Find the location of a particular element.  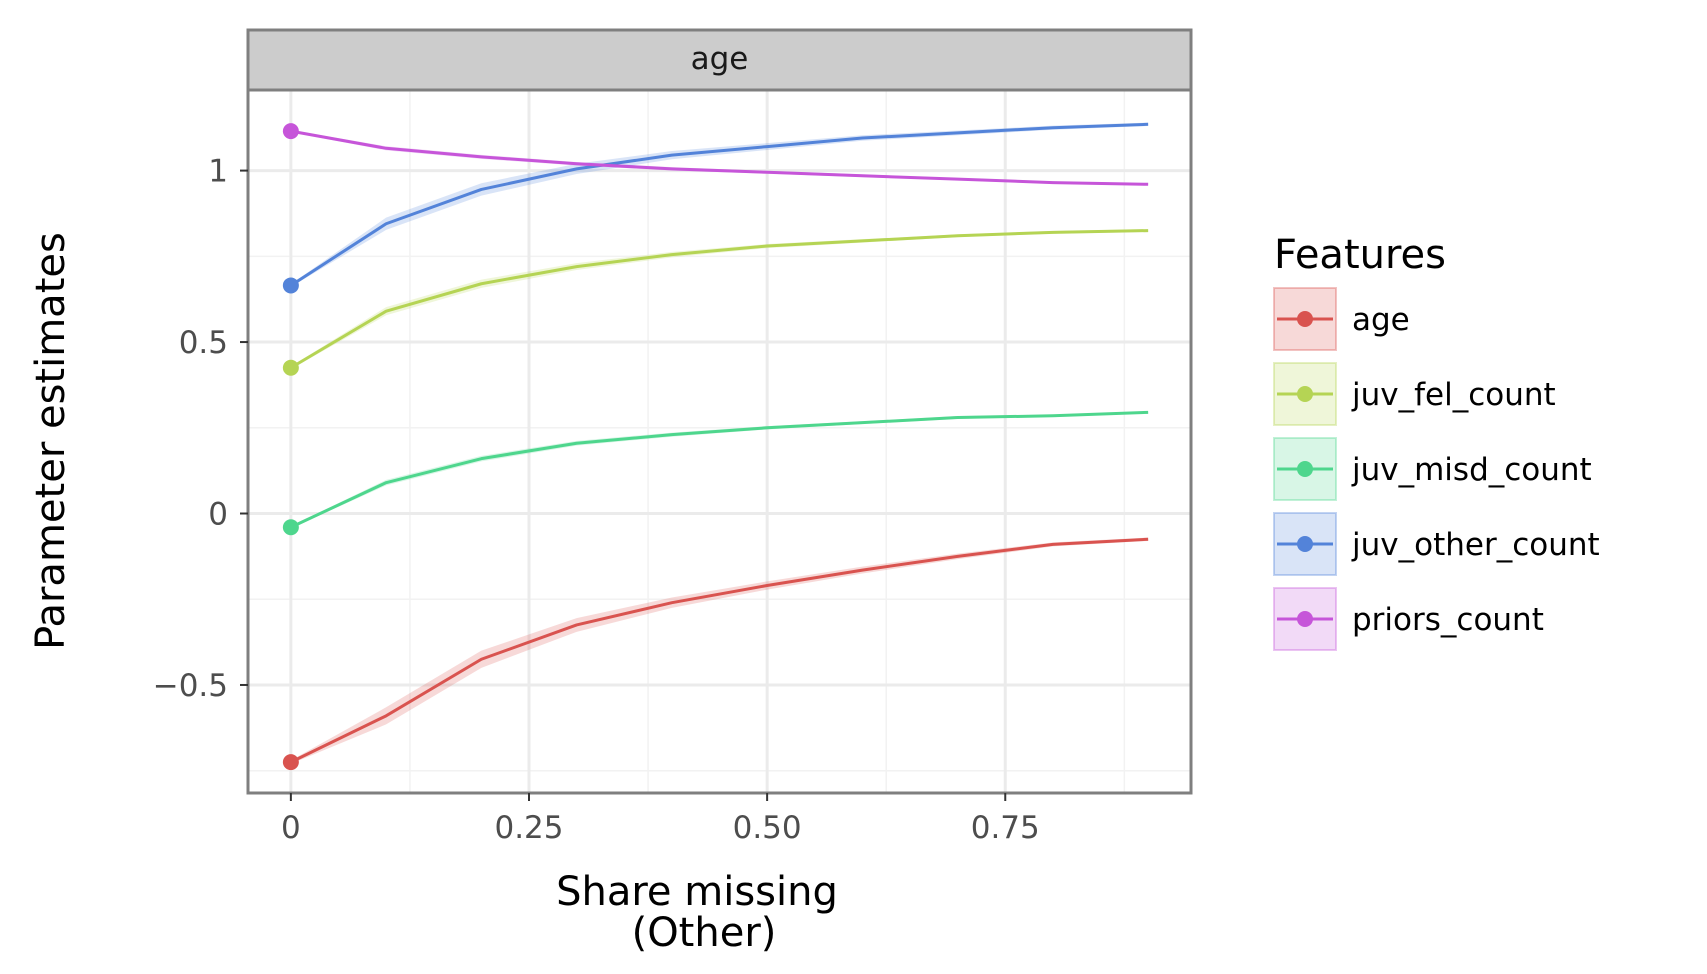

point-priors_count is located at coordinates (290, 131).